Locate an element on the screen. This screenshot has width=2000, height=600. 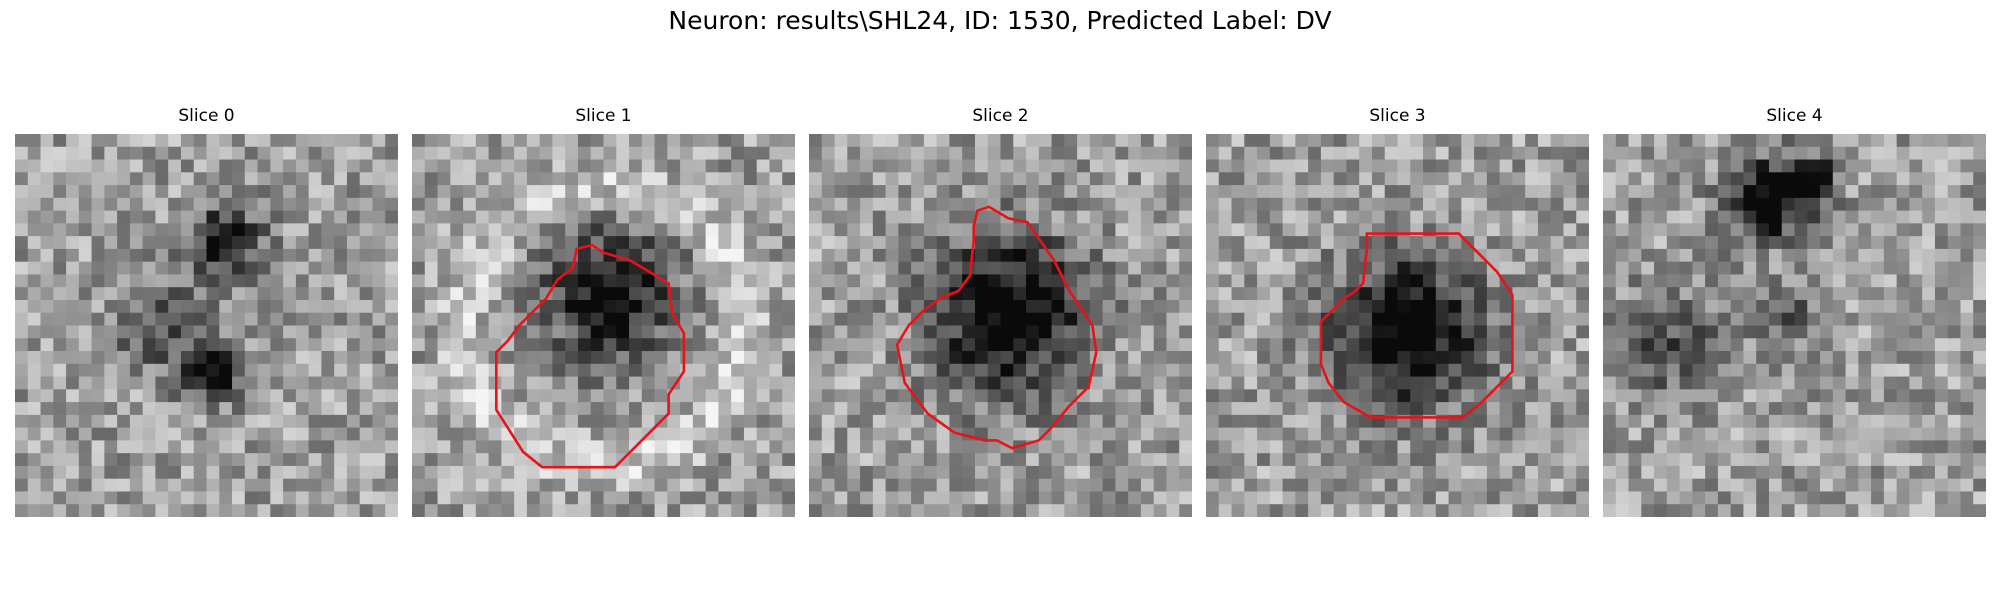
slice-title: Slice 3 is located at coordinates (1397, 116).